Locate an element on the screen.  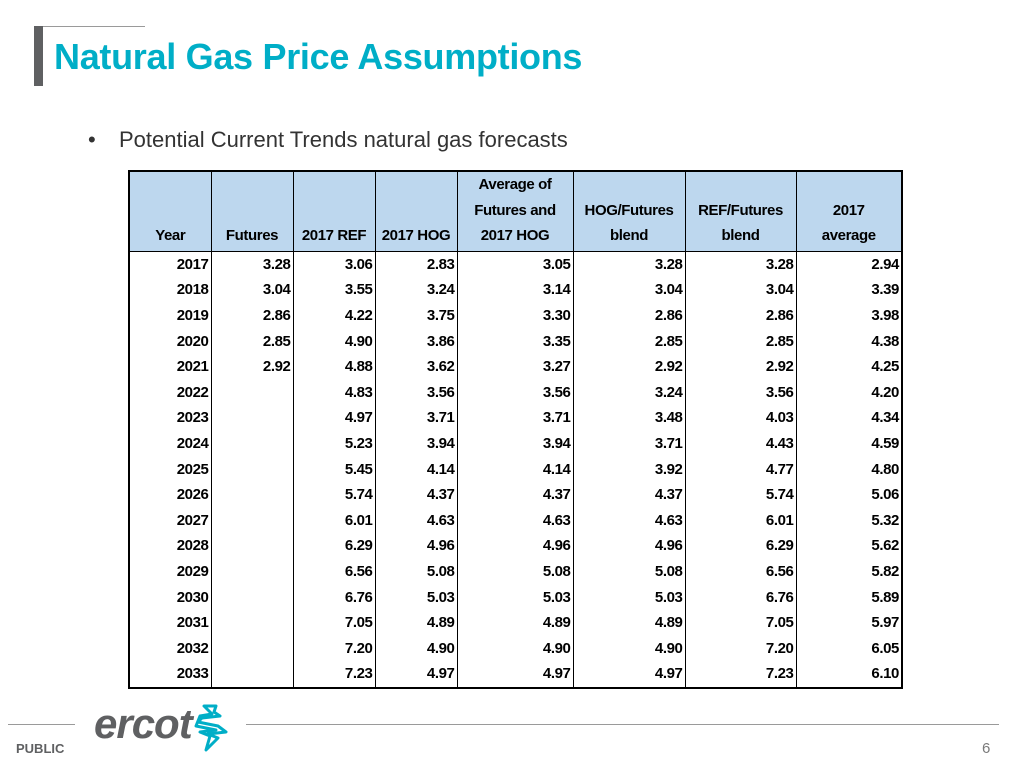
table-row: 2025 5.45 4.14 4.14 3.92 4.77 4.80 is located at coordinates (515, 469).